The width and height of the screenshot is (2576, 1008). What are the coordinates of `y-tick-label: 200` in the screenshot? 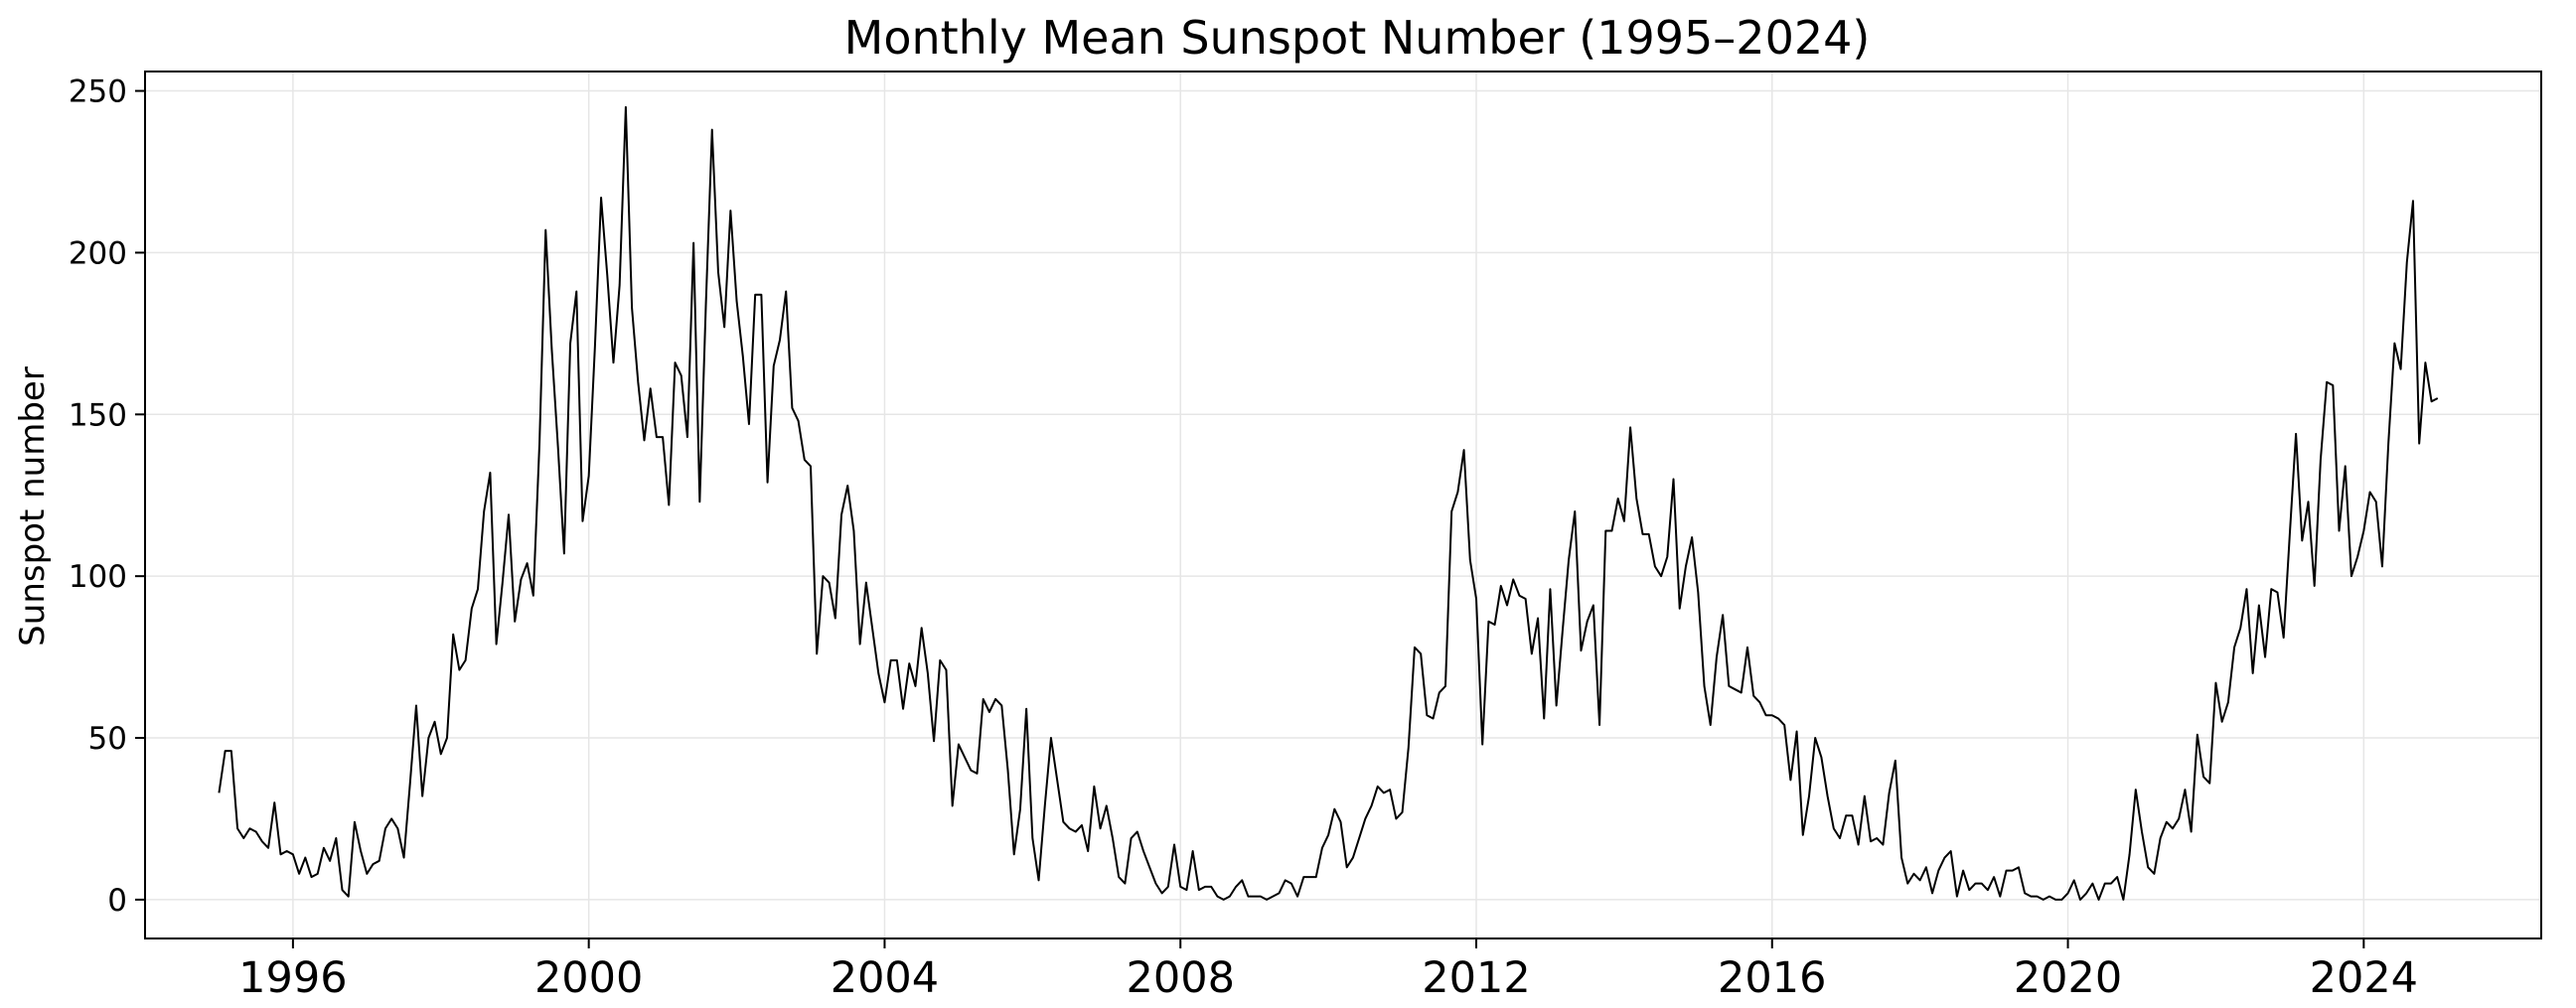 It's located at (98, 253).